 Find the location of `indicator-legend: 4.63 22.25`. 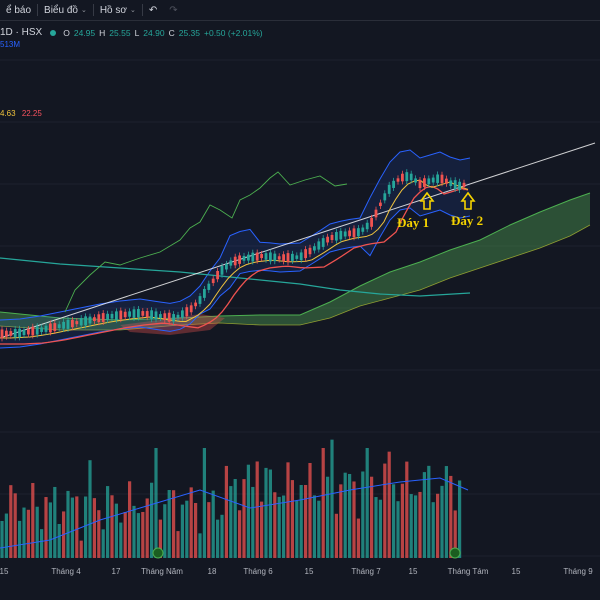

indicator-legend: 4.63 22.25 is located at coordinates (21, 113).